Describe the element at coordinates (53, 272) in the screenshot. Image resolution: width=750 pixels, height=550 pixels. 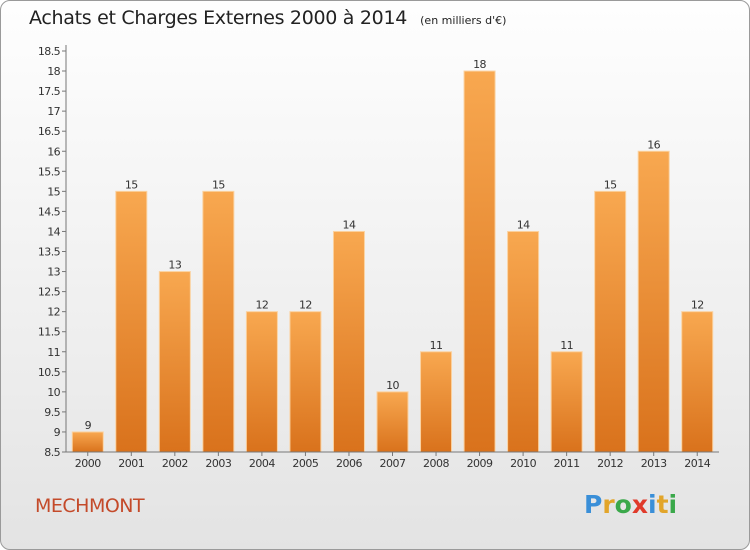
I see `y-tick-label: 13` at that location.